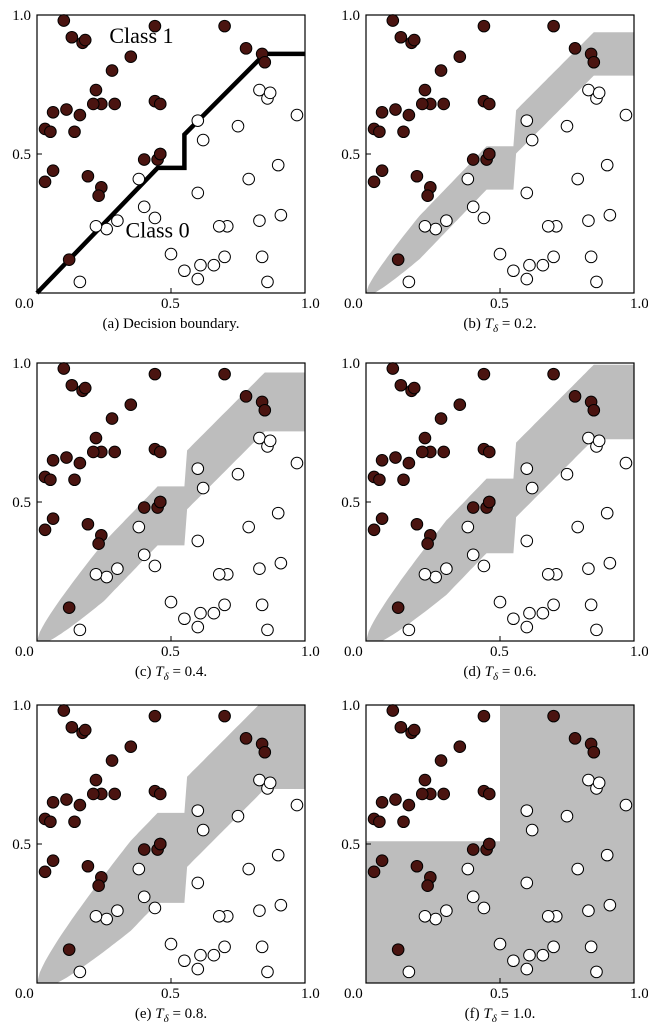  What do you see at coordinates (499, 325) in the screenshot?
I see `panel-caption: (b) Tδ = 0.2.` at bounding box center [499, 325].